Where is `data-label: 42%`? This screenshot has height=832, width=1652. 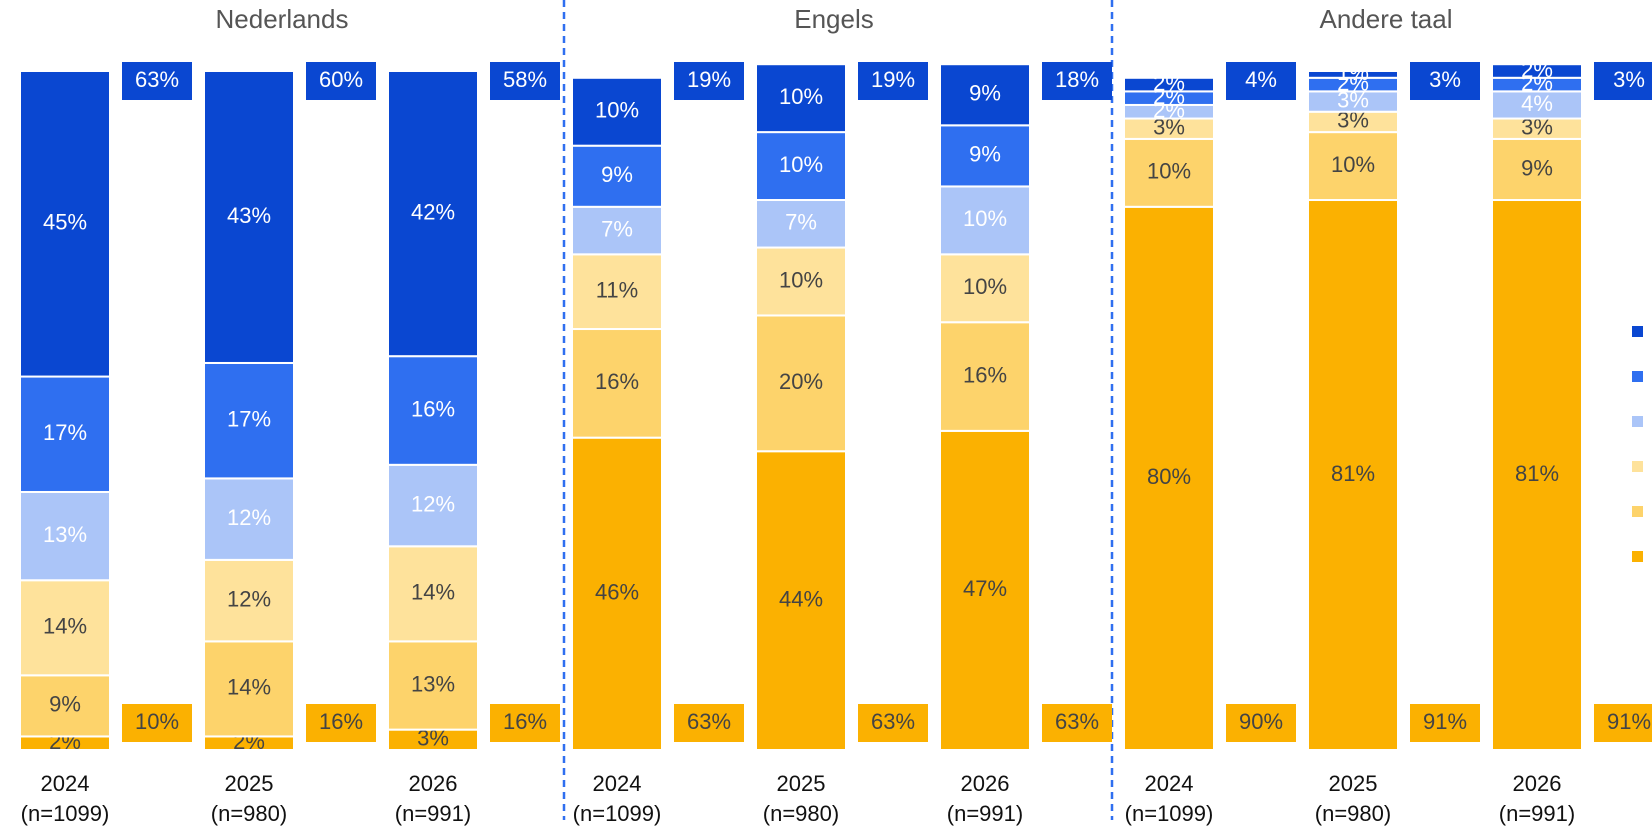 data-label: 42% is located at coordinates (433, 211).